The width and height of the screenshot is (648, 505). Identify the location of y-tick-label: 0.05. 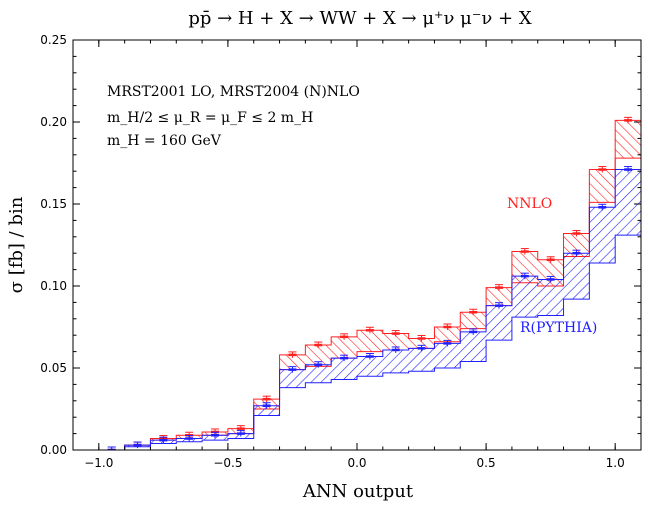
(53, 368).